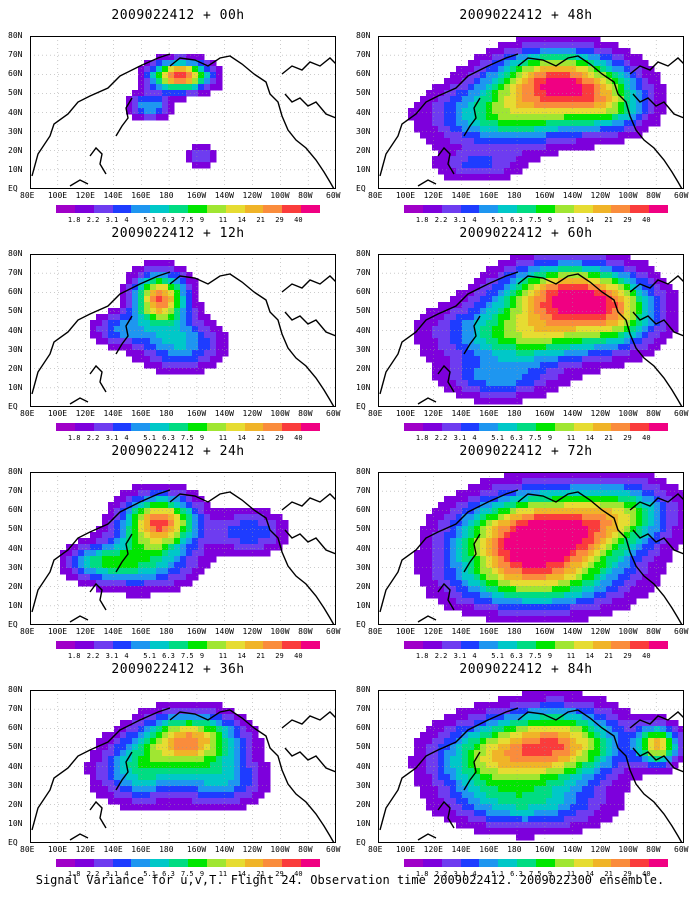 The height and width of the screenshot is (900, 700). Describe the element at coordinates (202, 220) in the screenshot. I see `colorbar-label: 9` at that location.